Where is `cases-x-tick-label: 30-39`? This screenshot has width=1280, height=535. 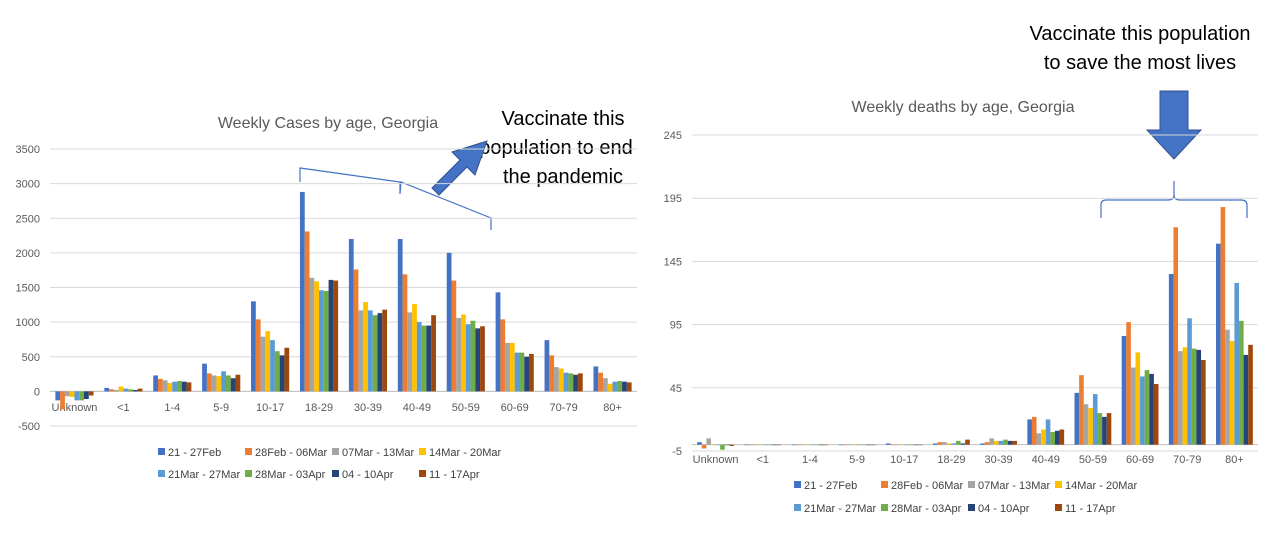 cases-x-tick-label: 30-39 is located at coordinates (368, 408).